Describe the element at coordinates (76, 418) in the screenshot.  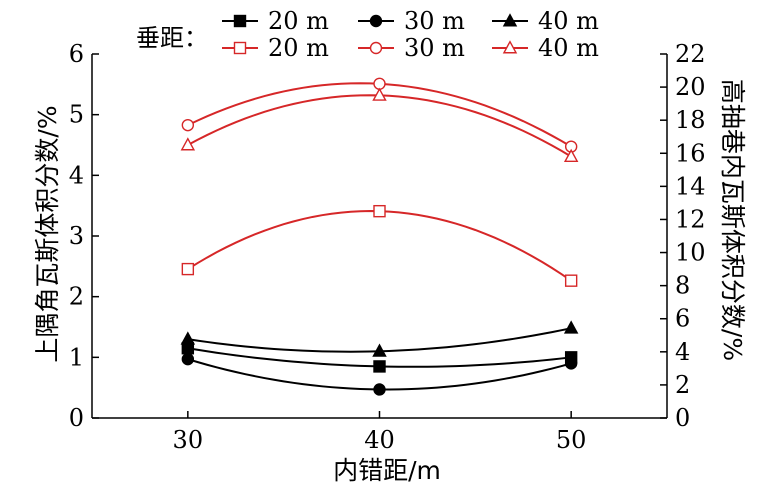
I see `left-tick-label: 0` at that location.